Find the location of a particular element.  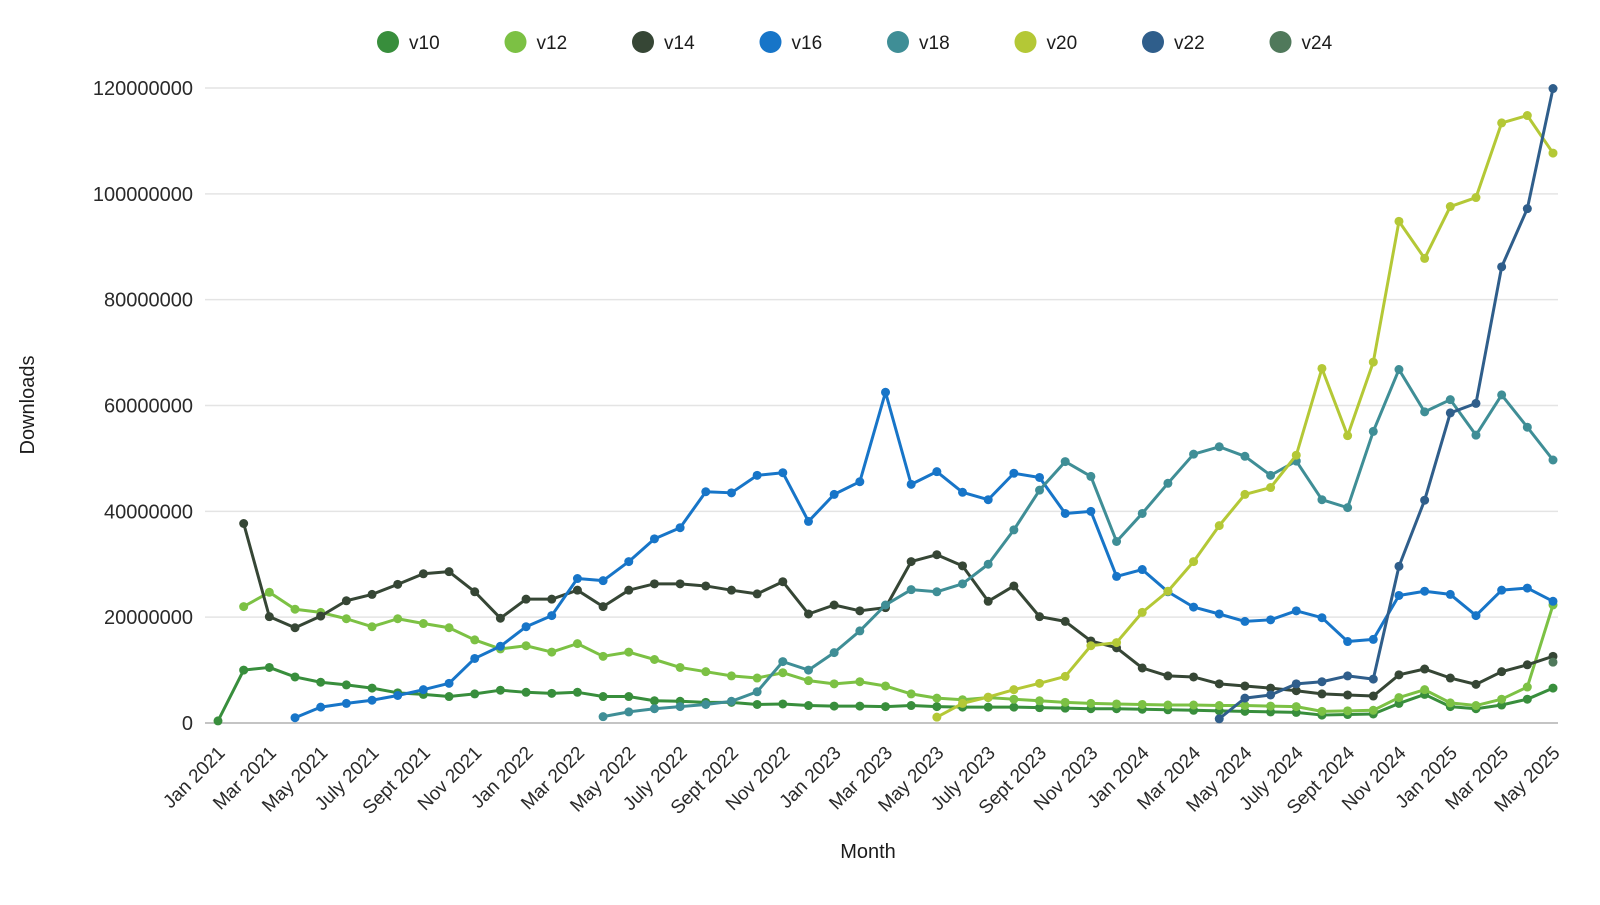

x-axis-title: Month is located at coordinates (868, 852).